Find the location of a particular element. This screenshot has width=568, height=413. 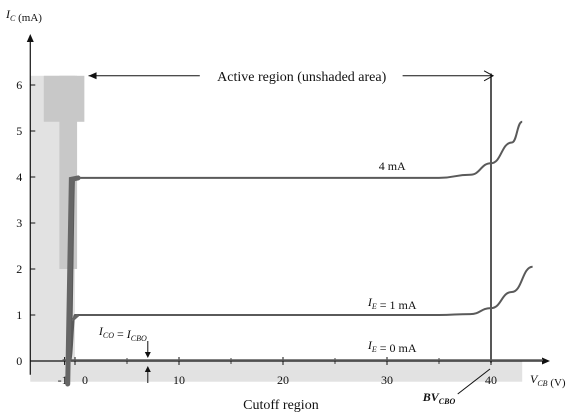

curve-label-ie-0ma: IE = 0 mA is located at coordinates (392, 346).